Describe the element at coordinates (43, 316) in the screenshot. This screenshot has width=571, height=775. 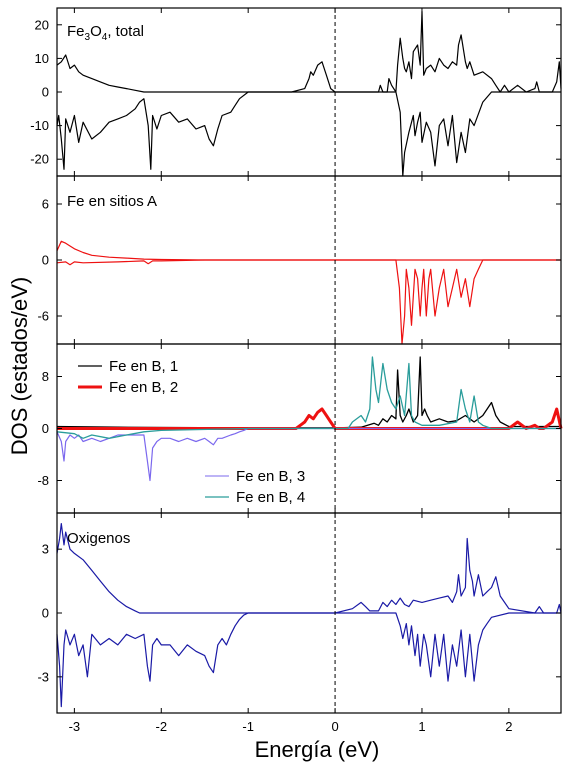
I see `y-tick-label: -6` at that location.